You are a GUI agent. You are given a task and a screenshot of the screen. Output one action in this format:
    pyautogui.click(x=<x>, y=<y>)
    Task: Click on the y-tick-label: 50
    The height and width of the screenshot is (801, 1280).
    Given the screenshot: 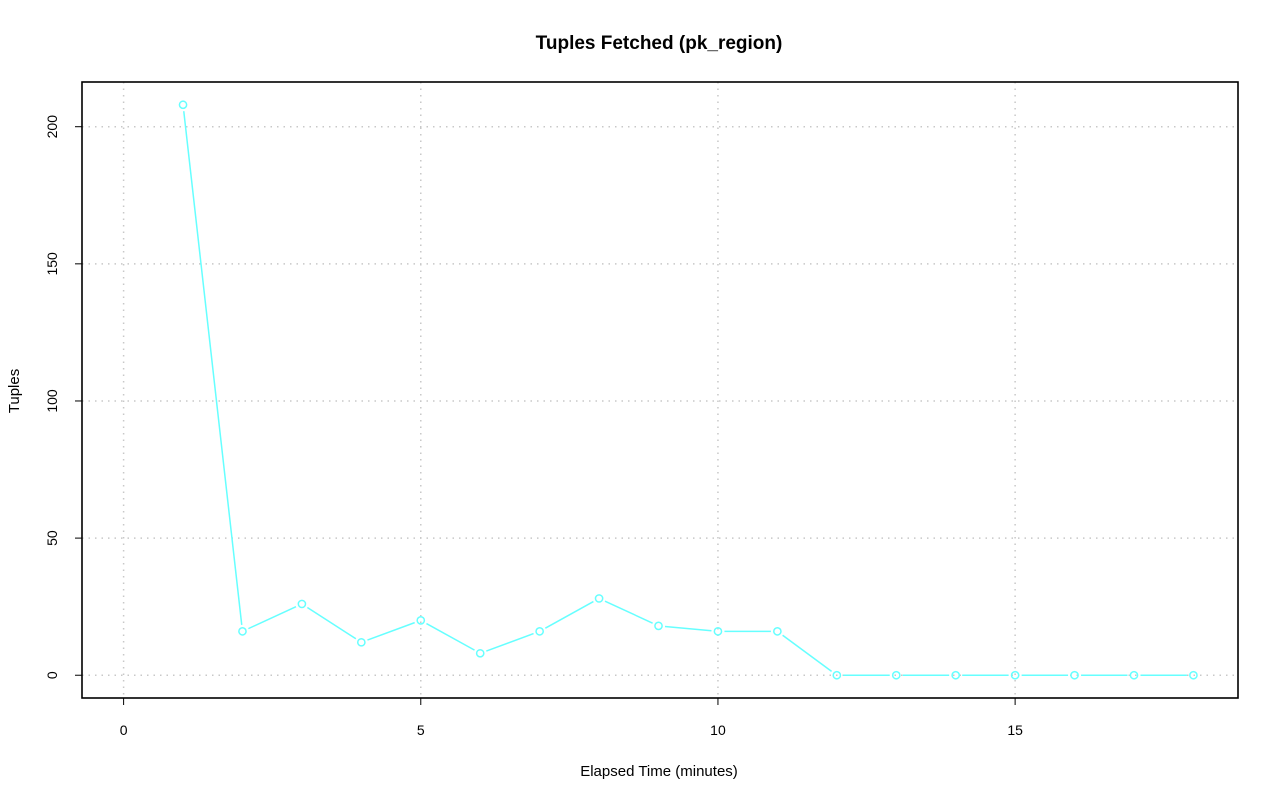 What is the action you would take?
    pyautogui.click(x=52, y=538)
    